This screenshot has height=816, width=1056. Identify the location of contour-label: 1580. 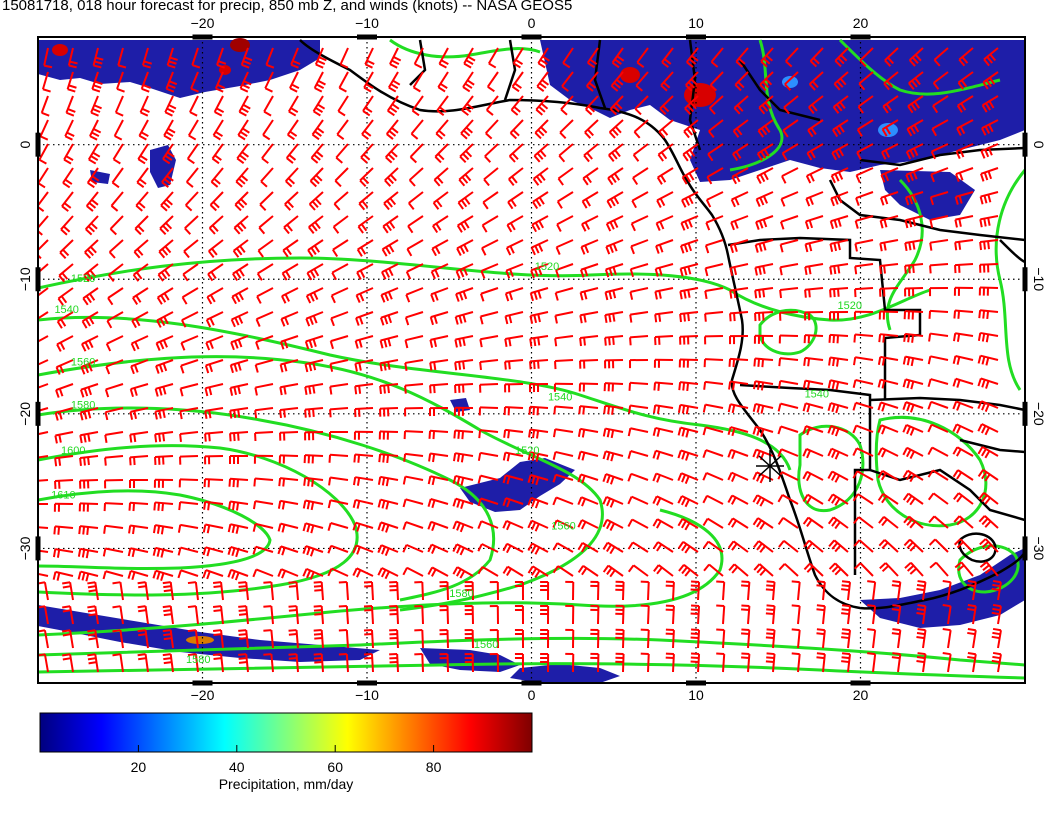
(461, 594).